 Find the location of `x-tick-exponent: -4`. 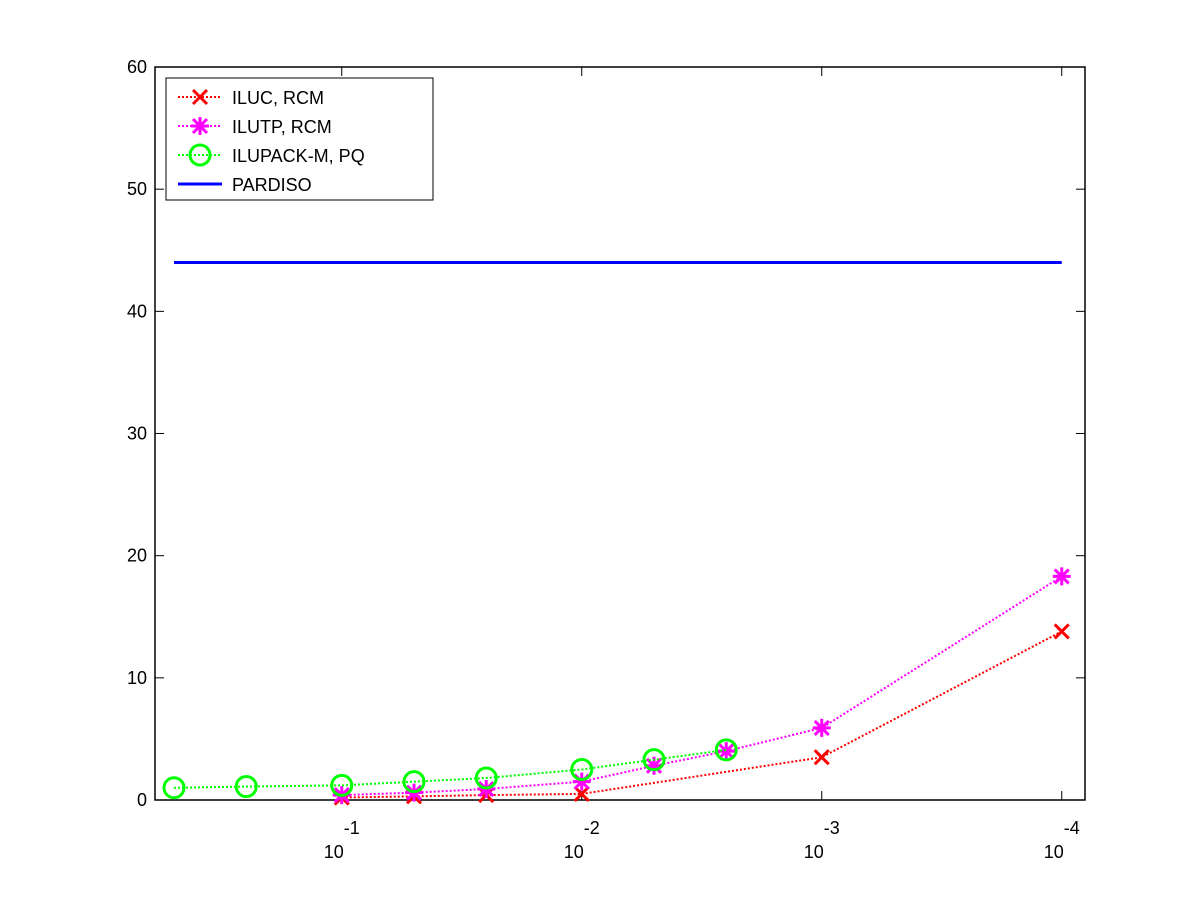

x-tick-exponent: -4 is located at coordinates (1072, 828).